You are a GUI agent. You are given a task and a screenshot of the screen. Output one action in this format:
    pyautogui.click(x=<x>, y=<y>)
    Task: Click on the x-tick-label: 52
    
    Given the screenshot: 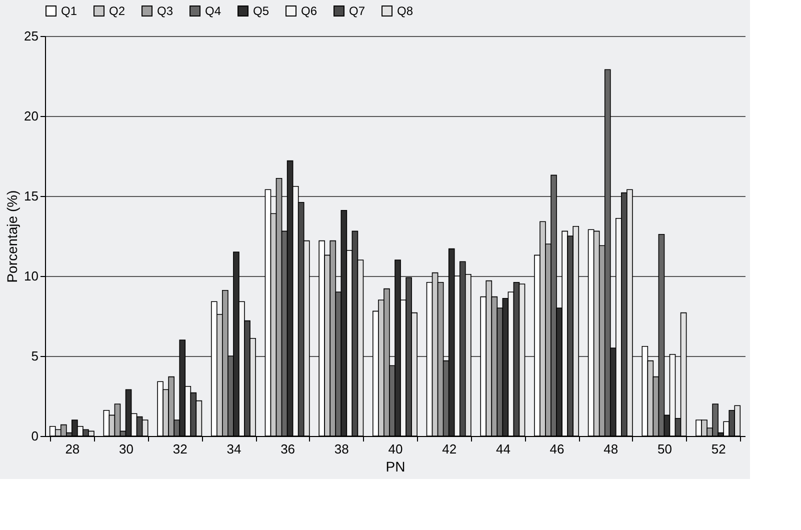 What is the action you would take?
    pyautogui.click(x=718, y=449)
    